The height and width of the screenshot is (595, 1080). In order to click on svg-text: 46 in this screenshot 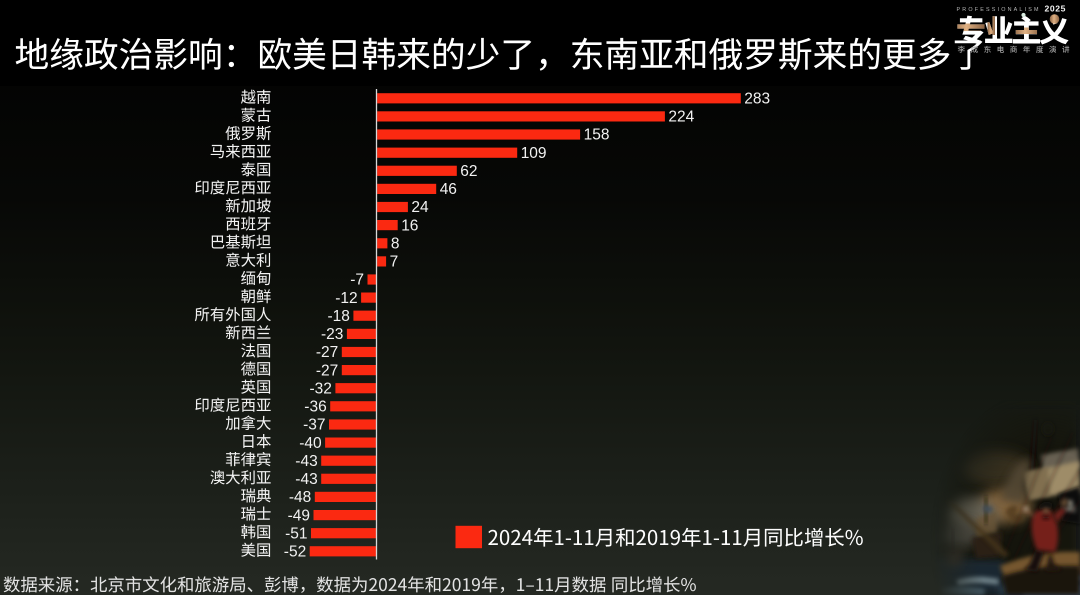, I will do `click(448, 189)`.